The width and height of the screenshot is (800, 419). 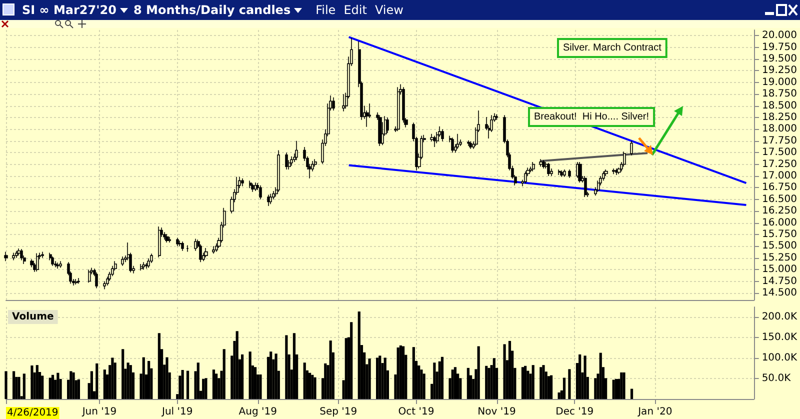 What do you see at coordinates (780, 82) in the screenshot?
I see `y-tick-label: 19.000` at bounding box center [780, 82].